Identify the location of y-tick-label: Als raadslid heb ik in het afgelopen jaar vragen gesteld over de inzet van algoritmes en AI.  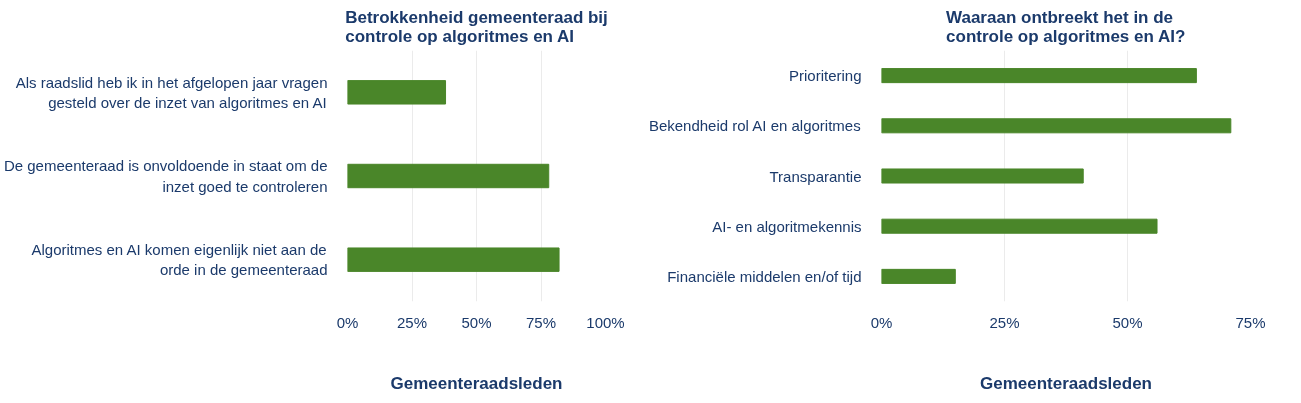
(171, 92).